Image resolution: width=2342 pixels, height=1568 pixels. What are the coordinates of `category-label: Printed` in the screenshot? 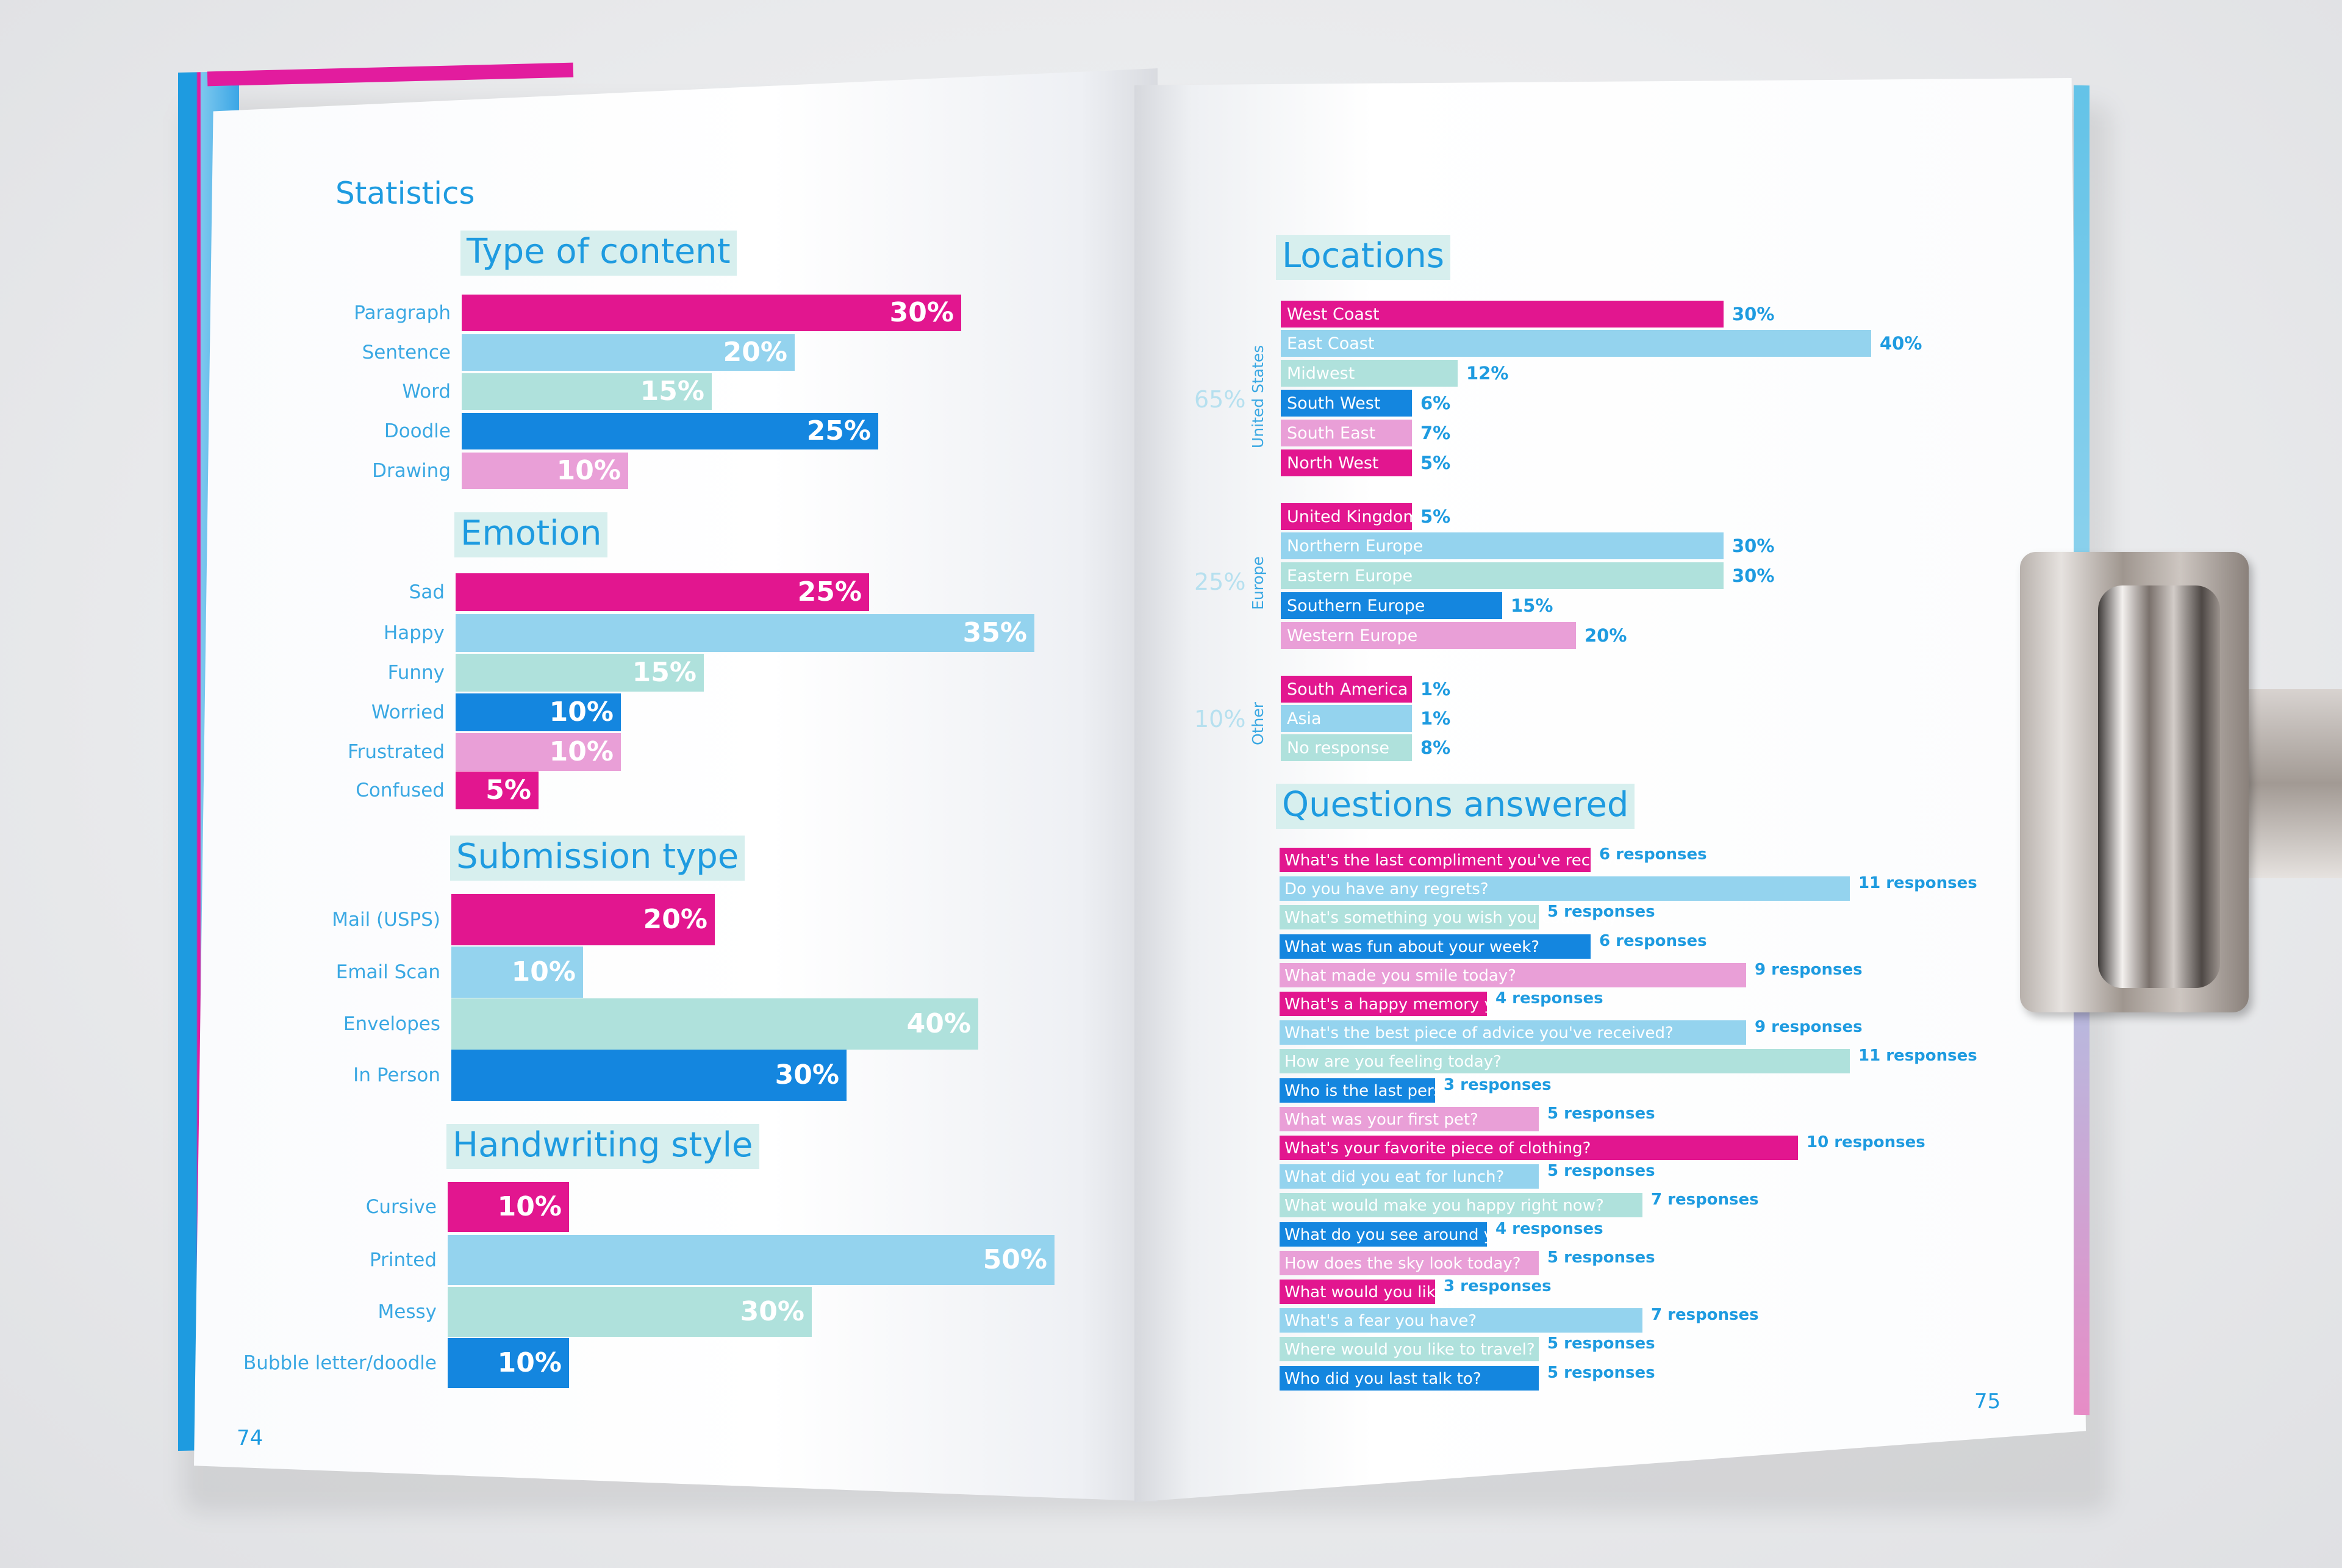 It's located at (403, 1260).